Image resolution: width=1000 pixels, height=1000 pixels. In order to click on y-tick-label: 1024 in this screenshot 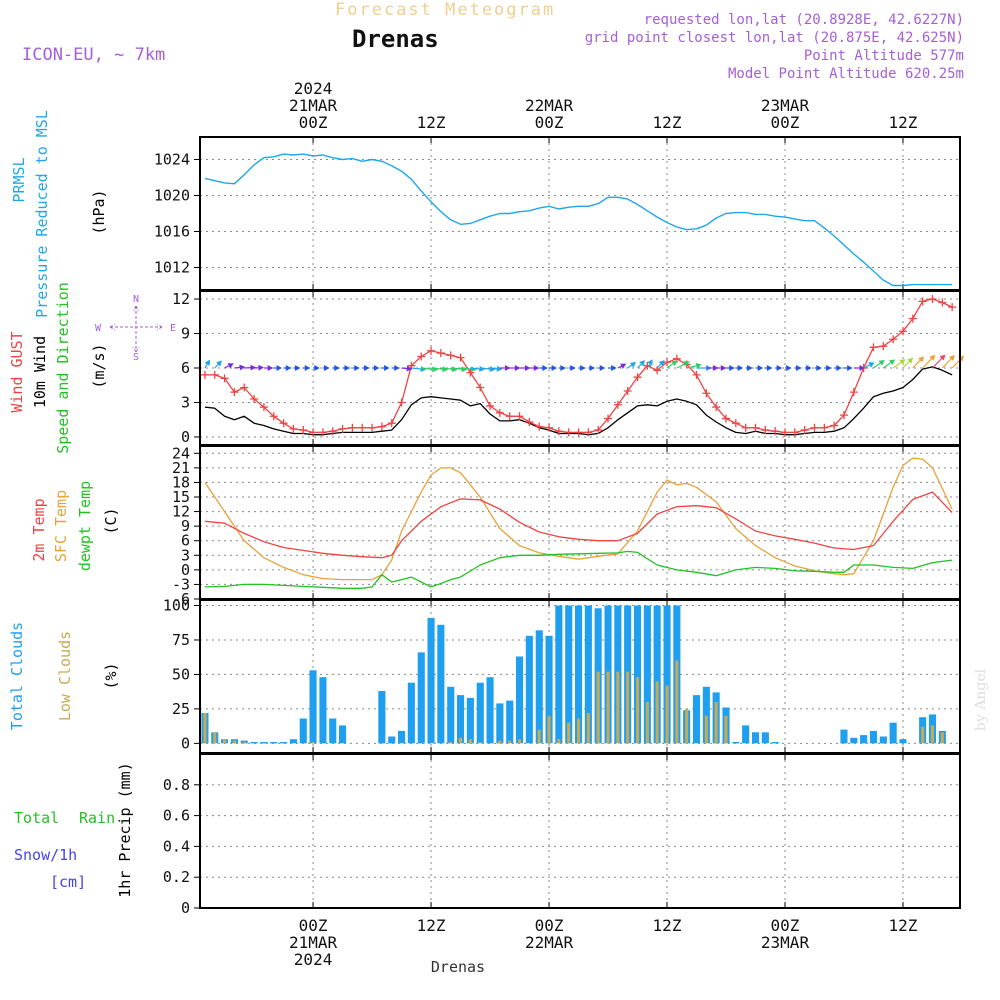, I will do `click(172, 160)`.